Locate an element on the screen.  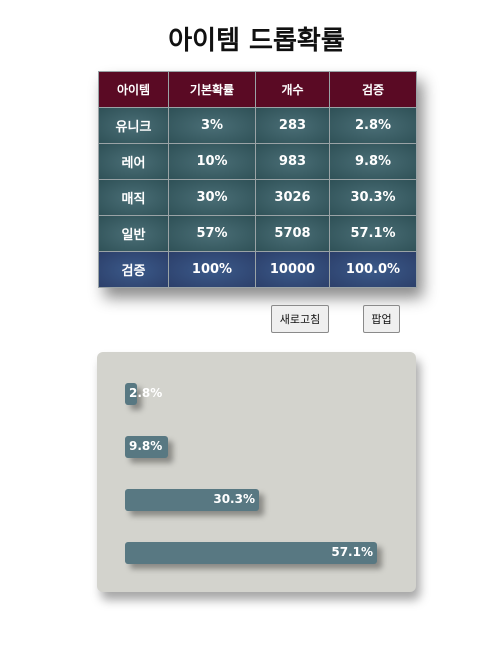
bar-0: 2.8% is located at coordinates (143, 394).